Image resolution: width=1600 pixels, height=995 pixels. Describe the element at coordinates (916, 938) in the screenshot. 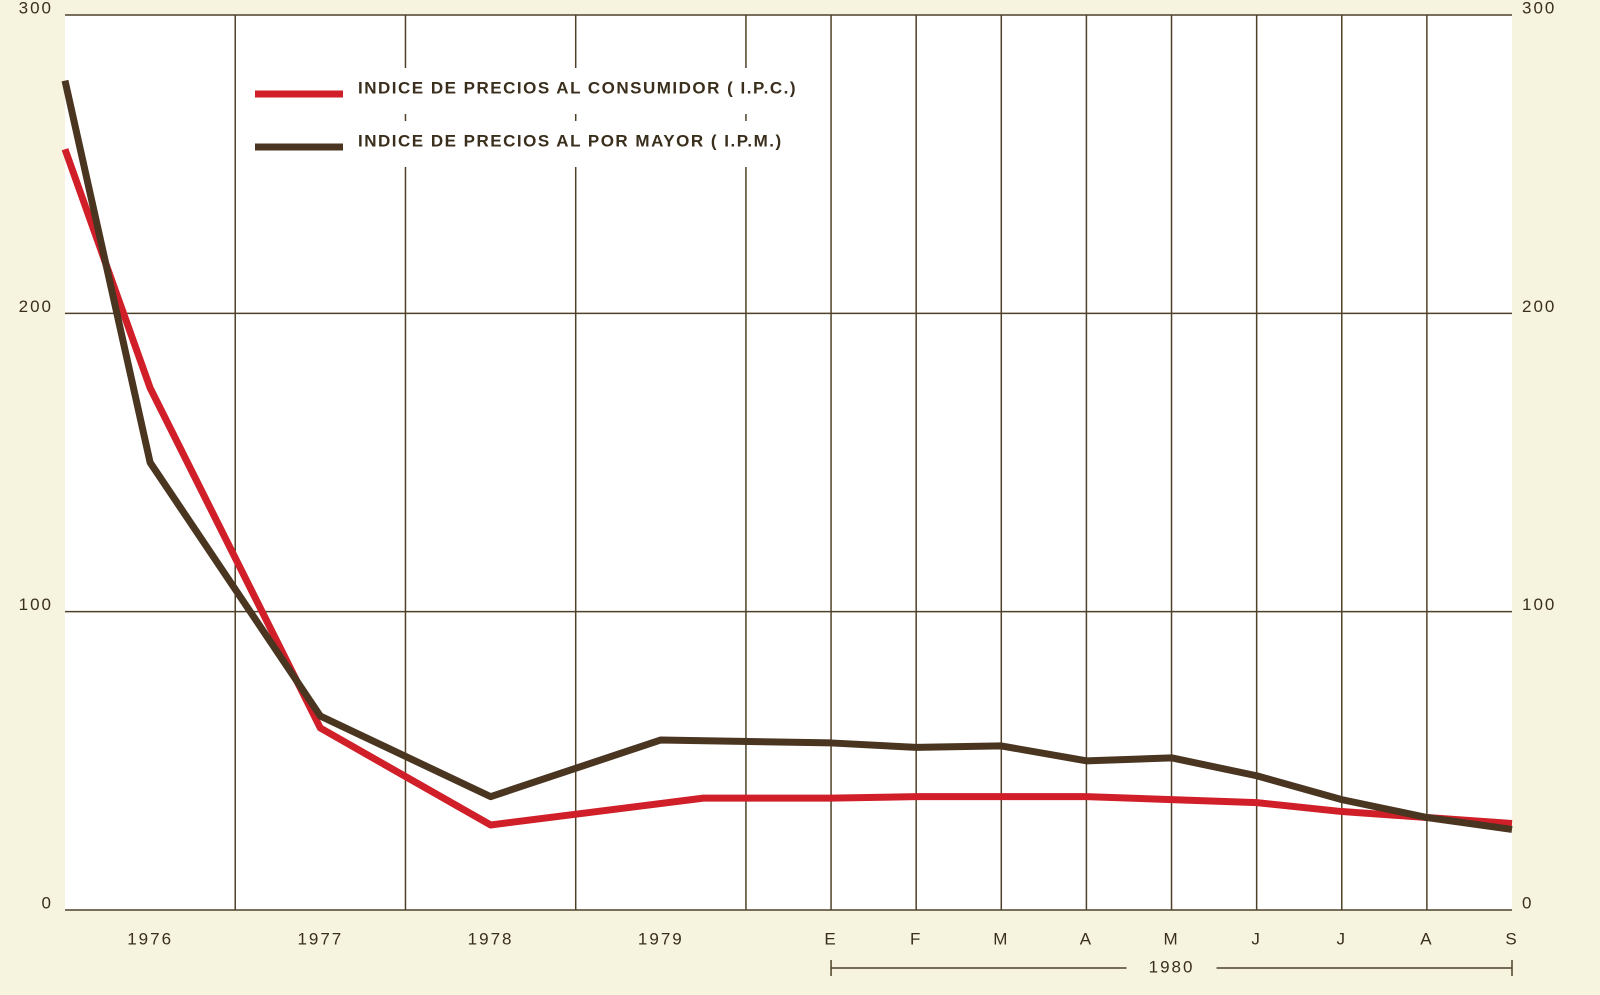

I see `x-tick-label: F` at that location.